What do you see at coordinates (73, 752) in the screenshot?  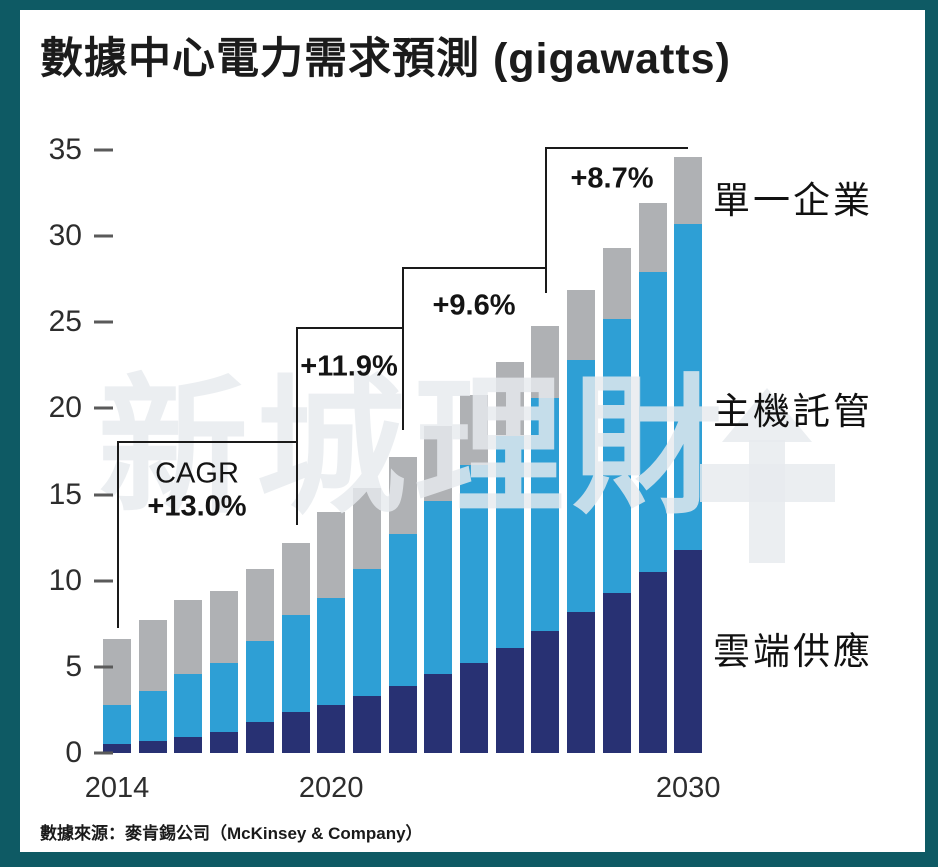 I see `y-tick-label-0: 0` at bounding box center [73, 752].